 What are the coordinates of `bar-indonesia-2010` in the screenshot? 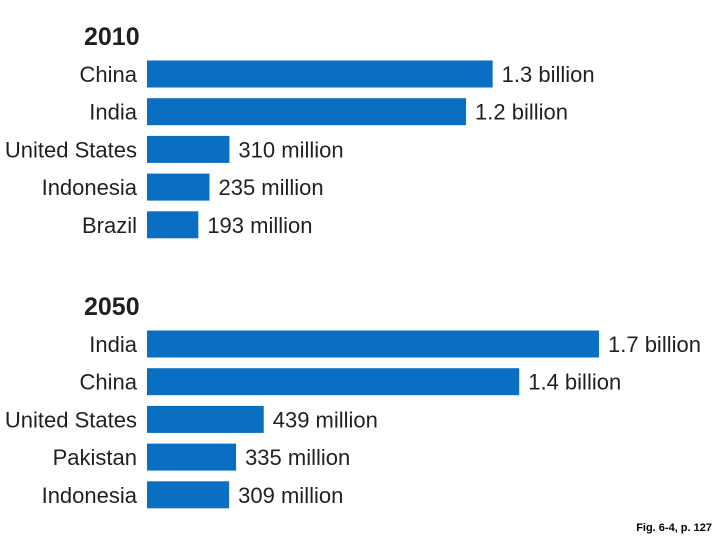 It's located at (178, 187).